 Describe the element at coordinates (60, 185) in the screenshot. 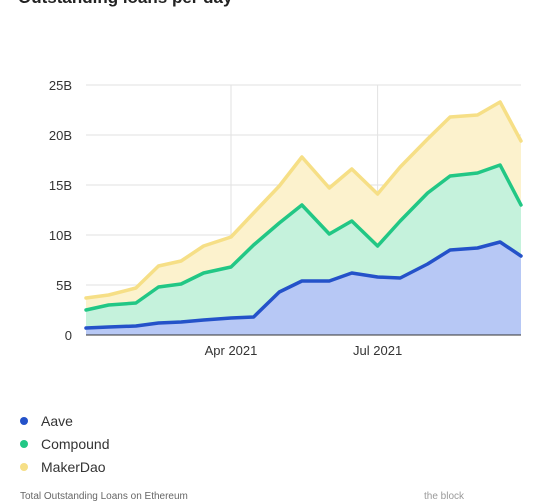

I see `y-tick-label: 15B` at that location.